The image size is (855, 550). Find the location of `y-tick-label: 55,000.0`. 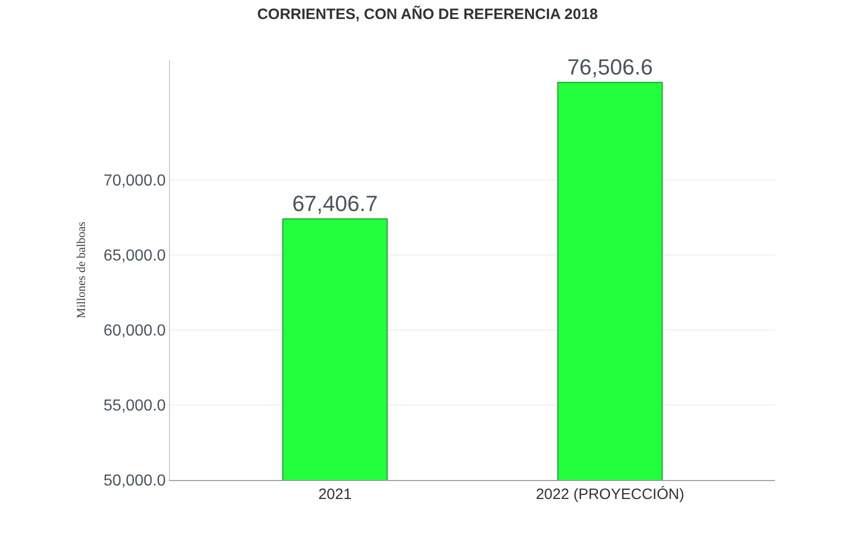

y-tick-label: 55,000.0 is located at coordinates (135, 406).